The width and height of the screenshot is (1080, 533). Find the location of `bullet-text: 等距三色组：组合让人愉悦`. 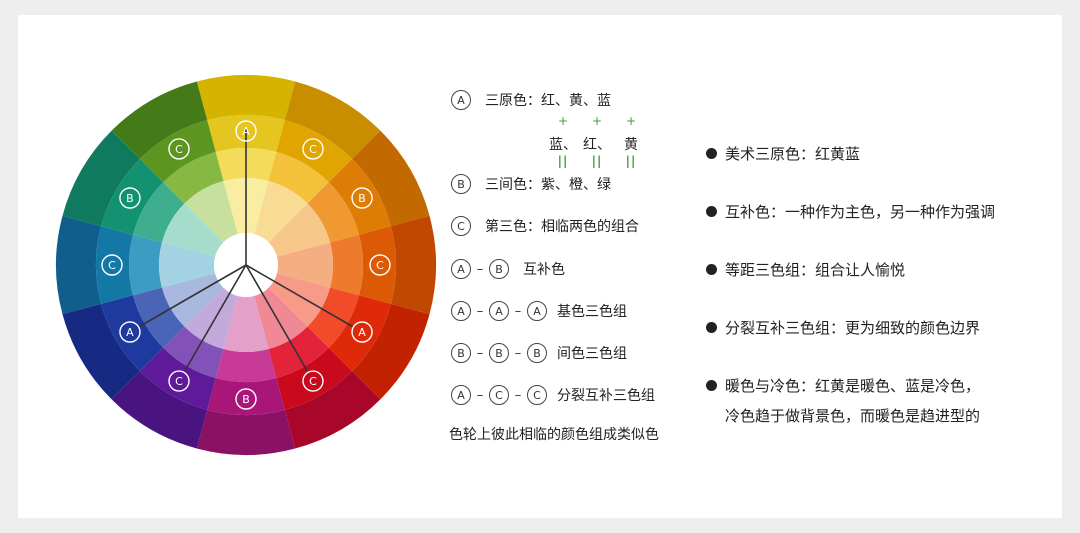

bullet-text: 等距三色组：组合让人愉悦 is located at coordinates (815, 270).